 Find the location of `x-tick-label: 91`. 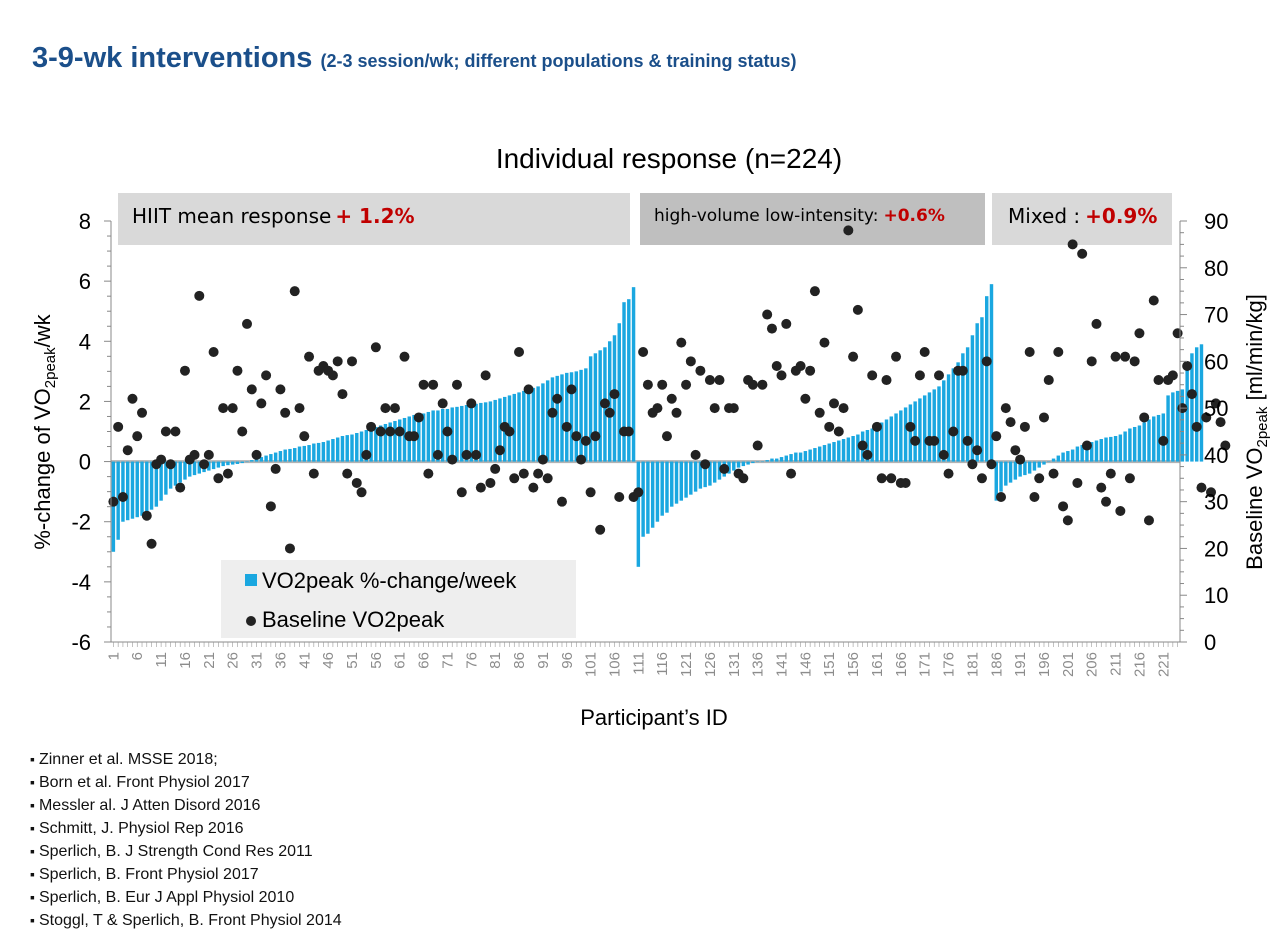

x-tick-label: 91 is located at coordinates (543, 660).